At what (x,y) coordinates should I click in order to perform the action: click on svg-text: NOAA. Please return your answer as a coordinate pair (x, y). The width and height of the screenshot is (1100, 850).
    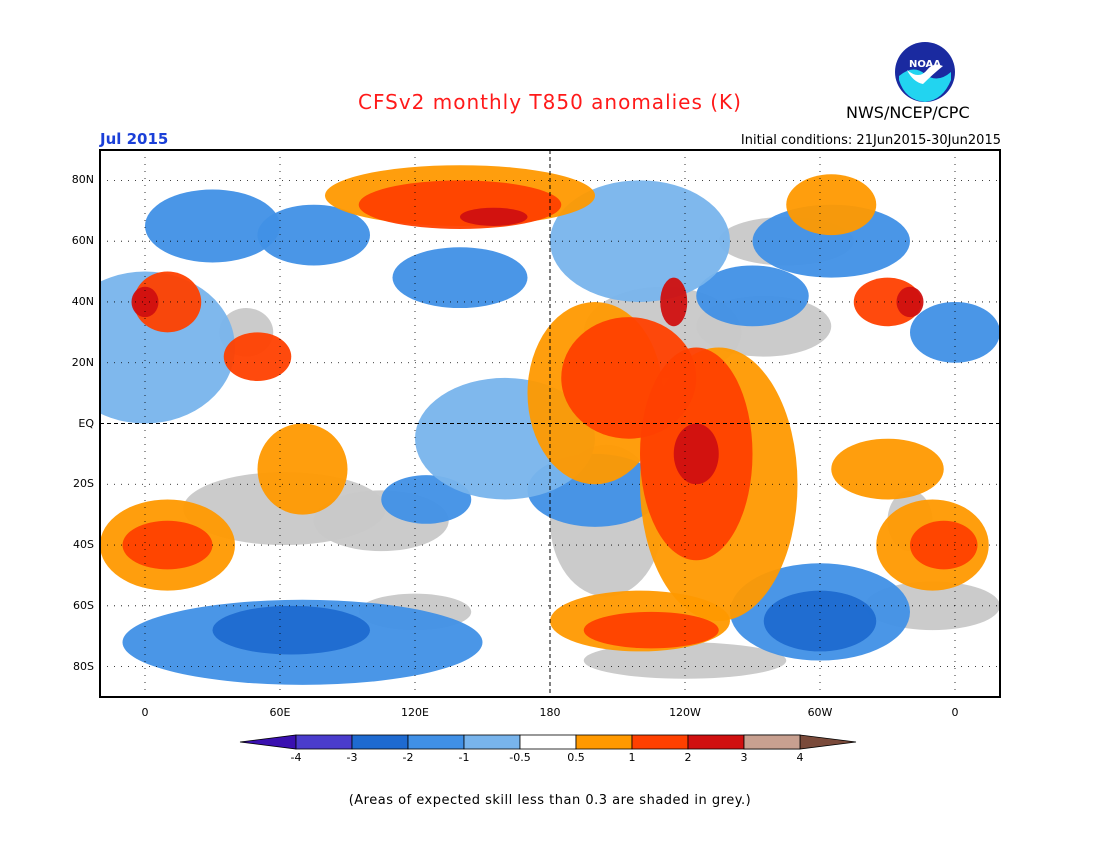
    Looking at the image, I should click on (925, 64).